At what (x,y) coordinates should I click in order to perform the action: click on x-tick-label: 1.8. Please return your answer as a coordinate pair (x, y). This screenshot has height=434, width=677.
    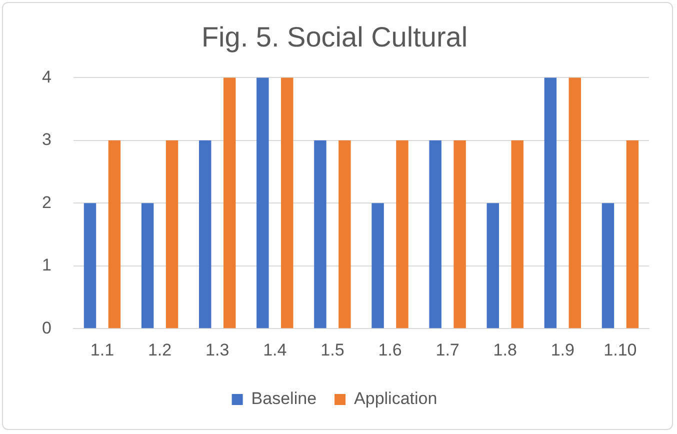
    Looking at the image, I should click on (505, 350).